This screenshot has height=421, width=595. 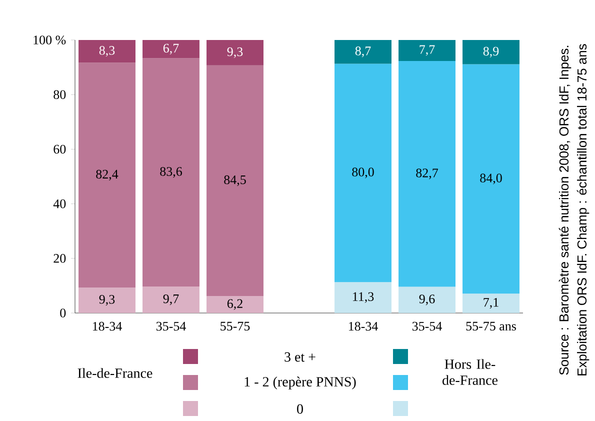 I want to click on x-tick-label: 55-75 ans, so click(x=491, y=326).